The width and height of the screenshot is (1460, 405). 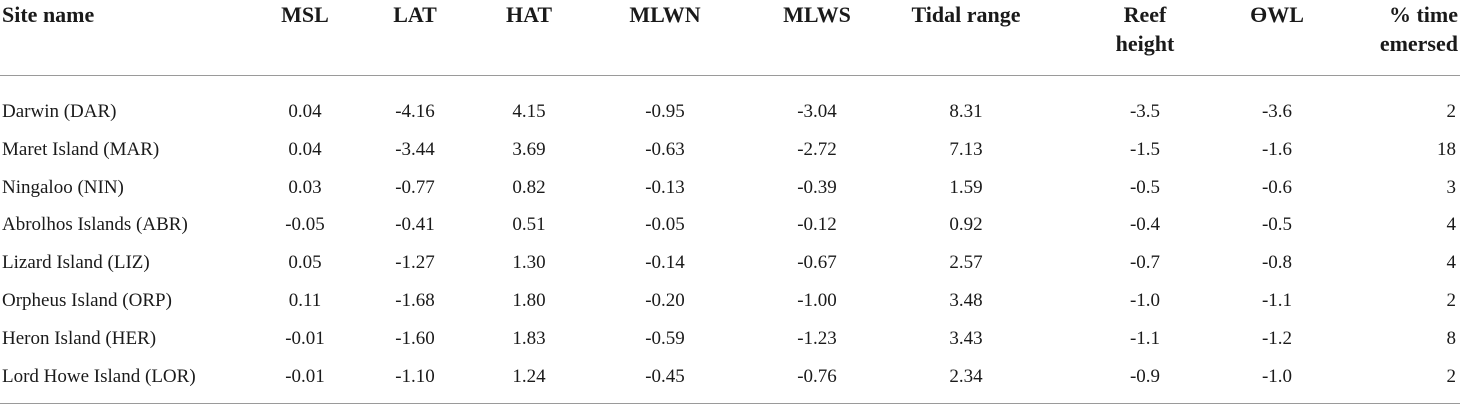 I want to click on cell-percent-time-emersed: 8, so click(x=1451, y=338).